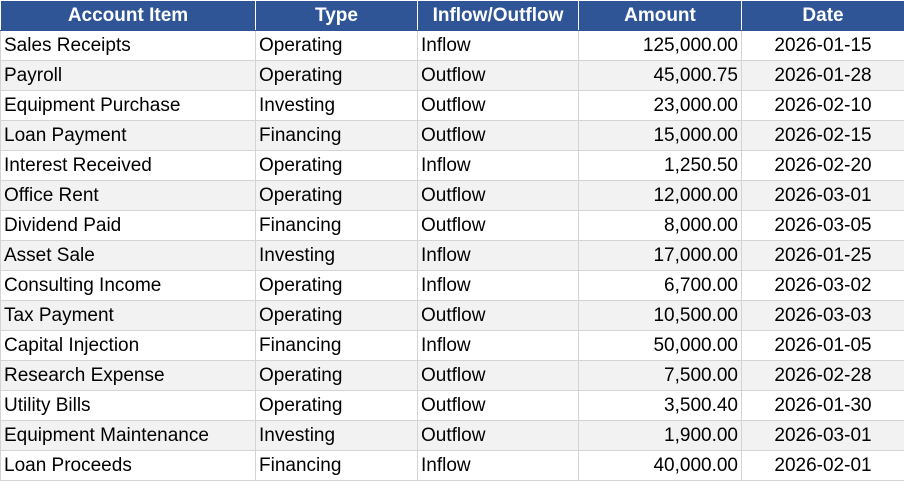 This screenshot has width=904, height=501. I want to click on table-cell: Tax Payment, so click(128, 315).